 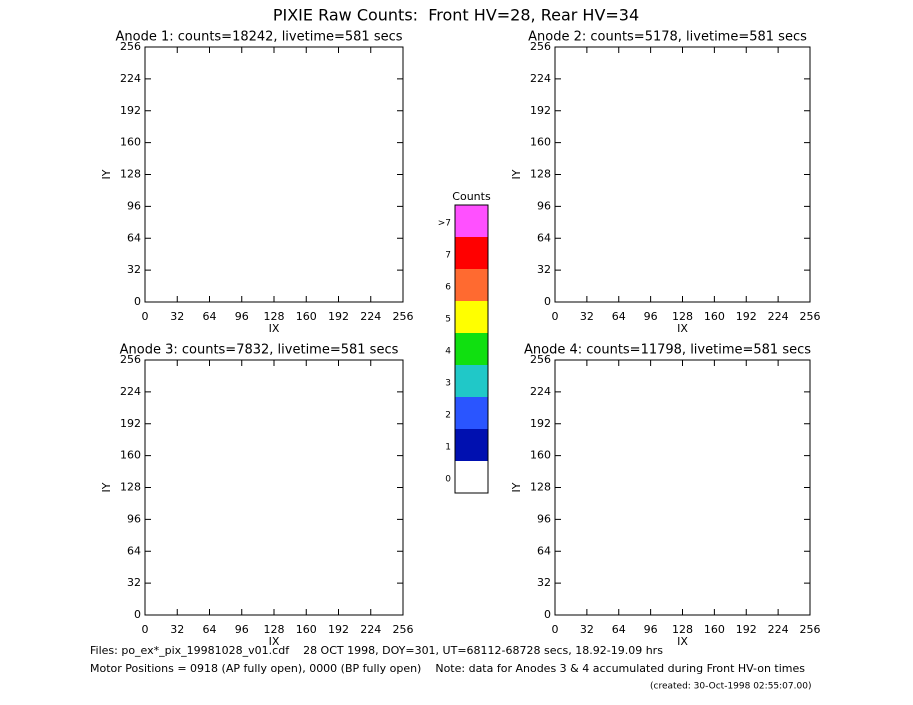 What do you see at coordinates (444, 224) in the screenshot?
I see `colorbar-label: >7` at bounding box center [444, 224].